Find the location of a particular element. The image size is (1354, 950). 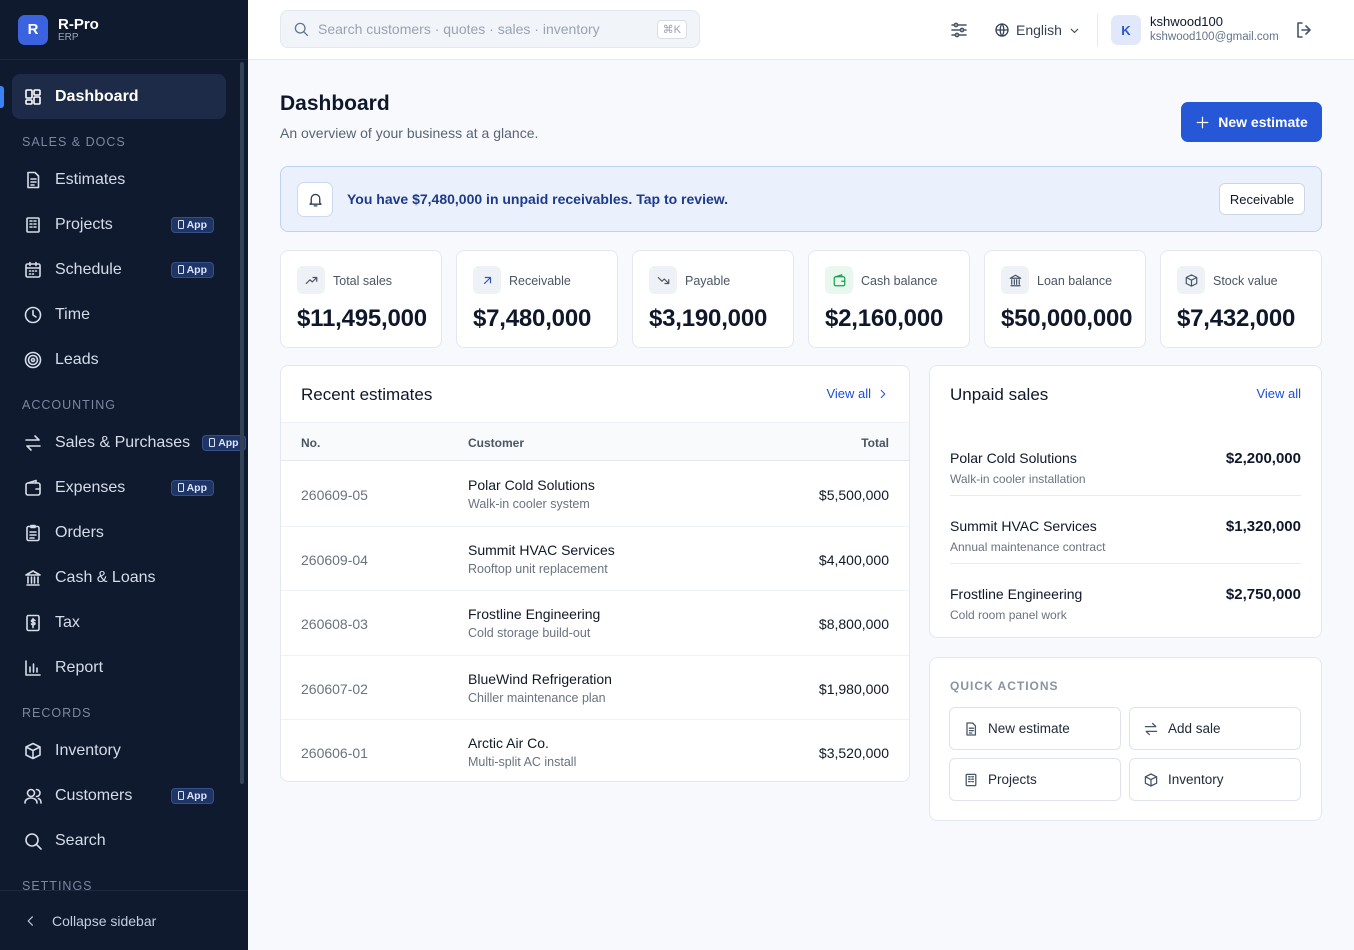

brand: R R-Pro ERP is located at coordinates (124, 30).